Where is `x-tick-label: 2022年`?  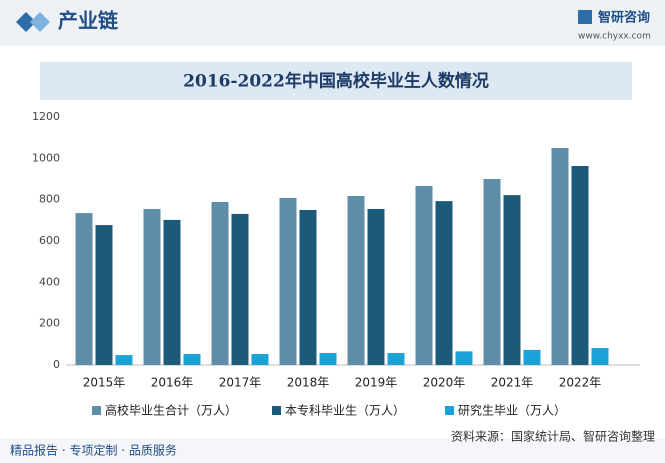
x-tick-label: 2022年 is located at coordinates (580, 383).